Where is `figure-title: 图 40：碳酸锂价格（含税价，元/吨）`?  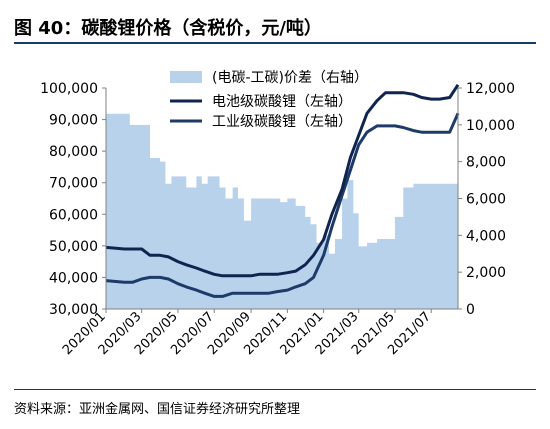 figure-title: 图 40：碳酸锂价格（含税价，元/吨） is located at coordinates (168, 28).